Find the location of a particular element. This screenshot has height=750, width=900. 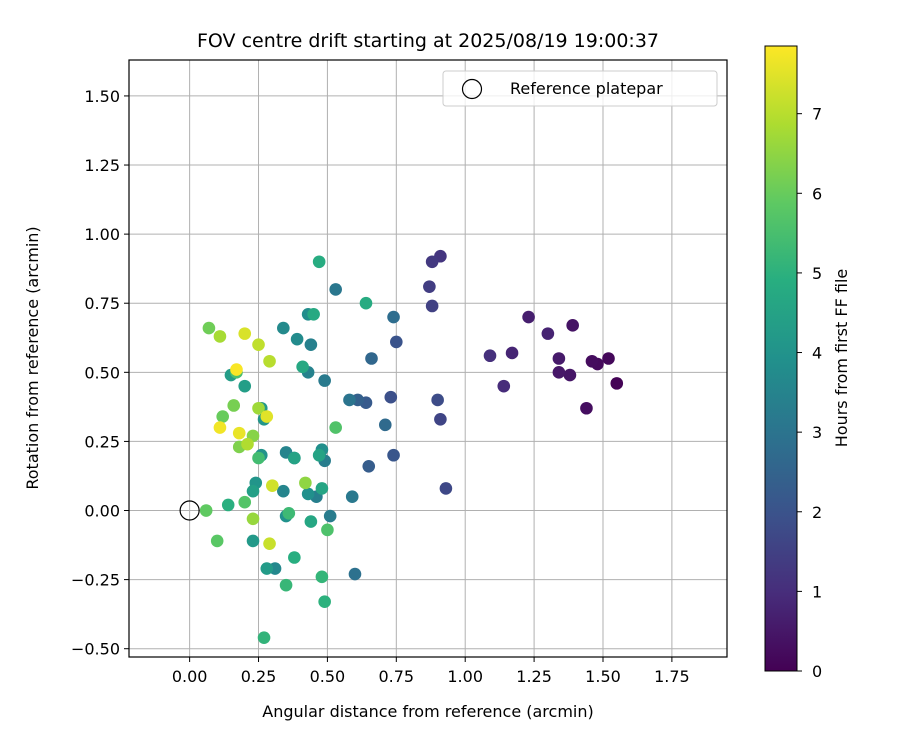

y-tick-label: 0.50 is located at coordinates (102, 372).